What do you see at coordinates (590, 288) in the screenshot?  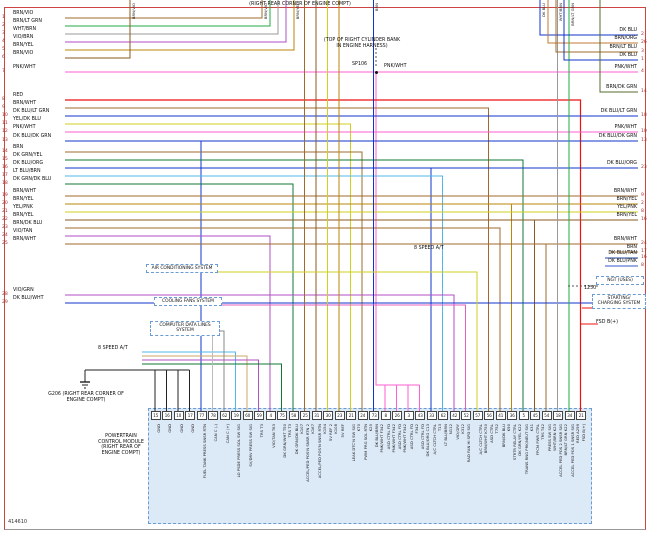 I see `annotation-text: 1250` at bounding box center [590, 288].